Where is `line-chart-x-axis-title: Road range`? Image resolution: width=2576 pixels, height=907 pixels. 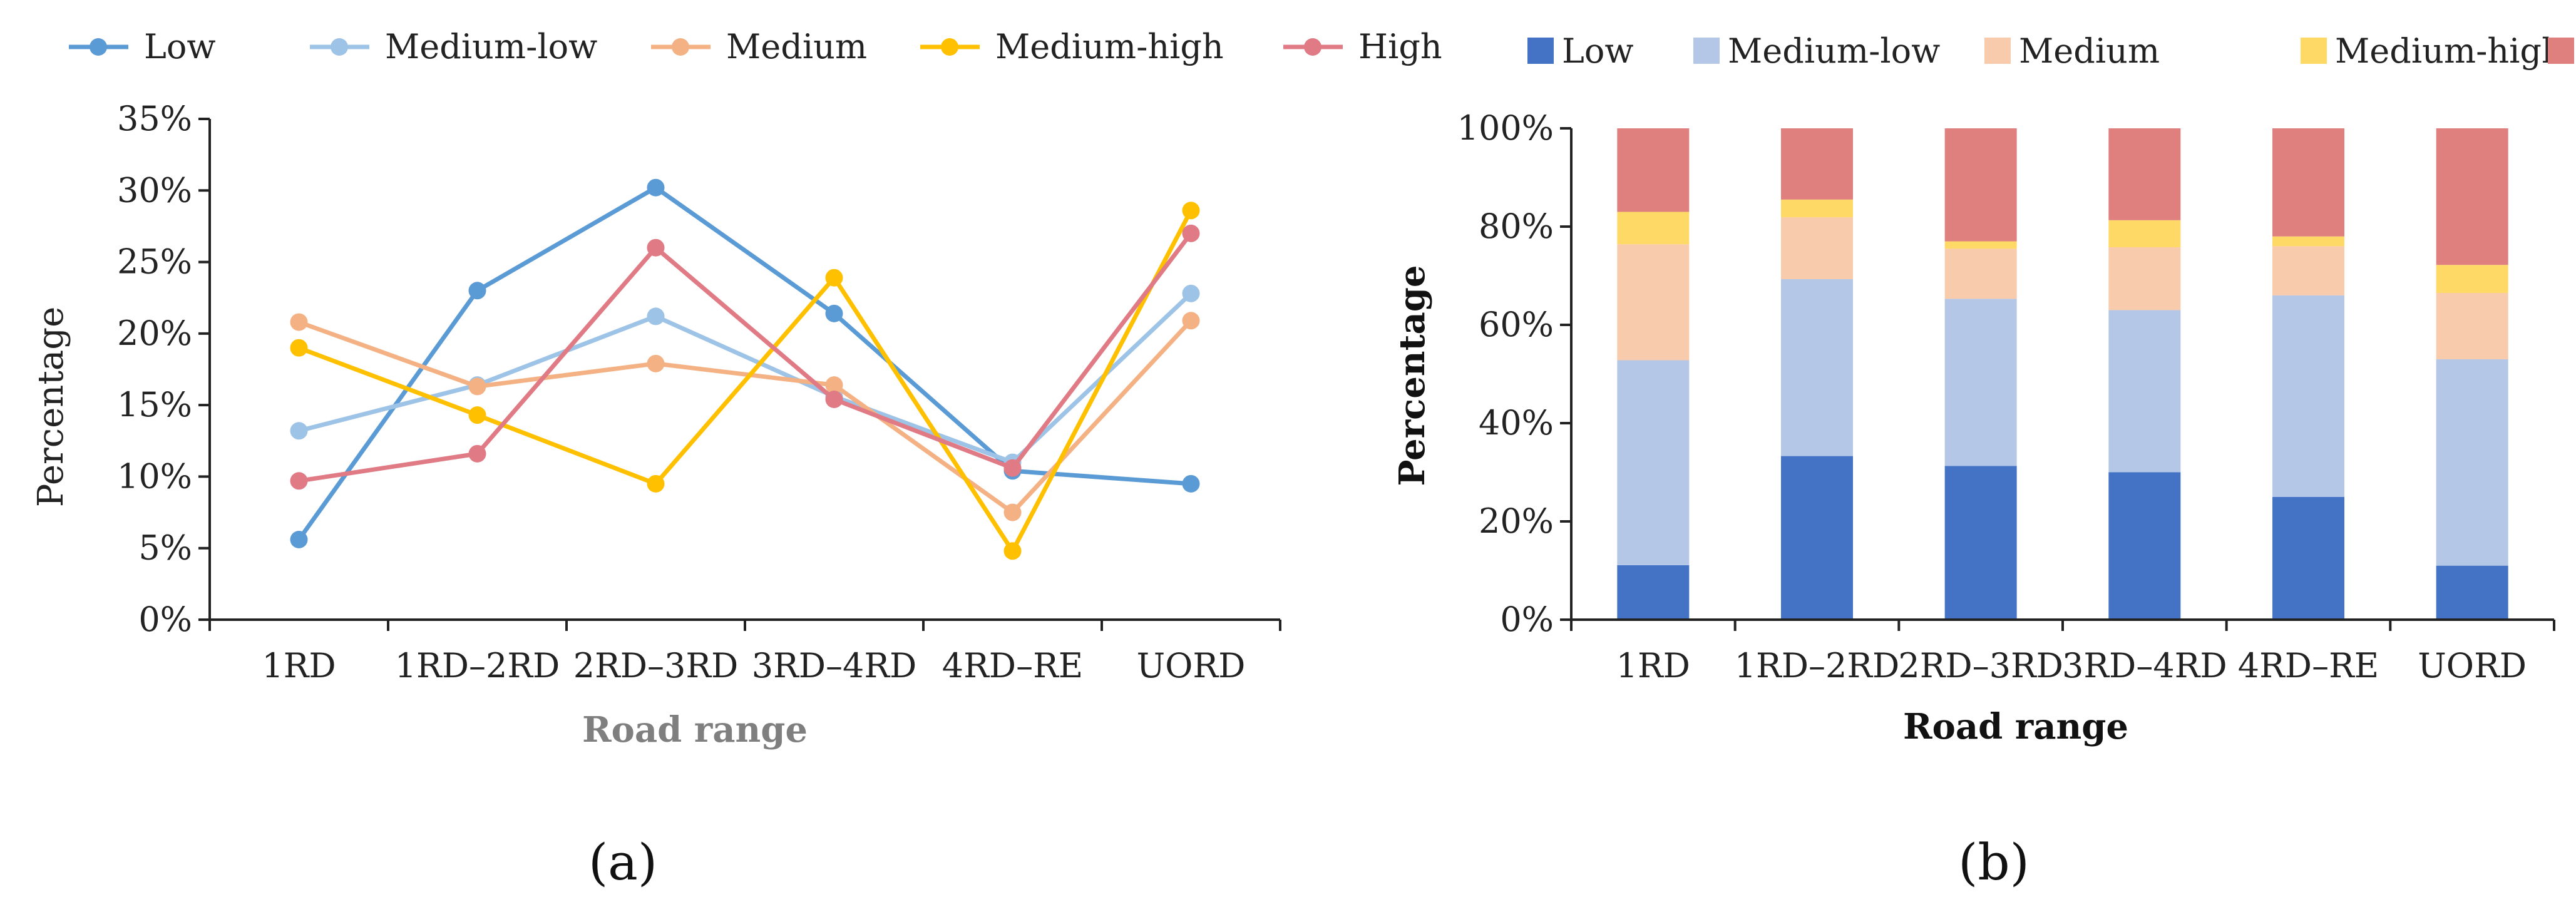 line-chart-x-axis-title: Road range is located at coordinates (695, 730).